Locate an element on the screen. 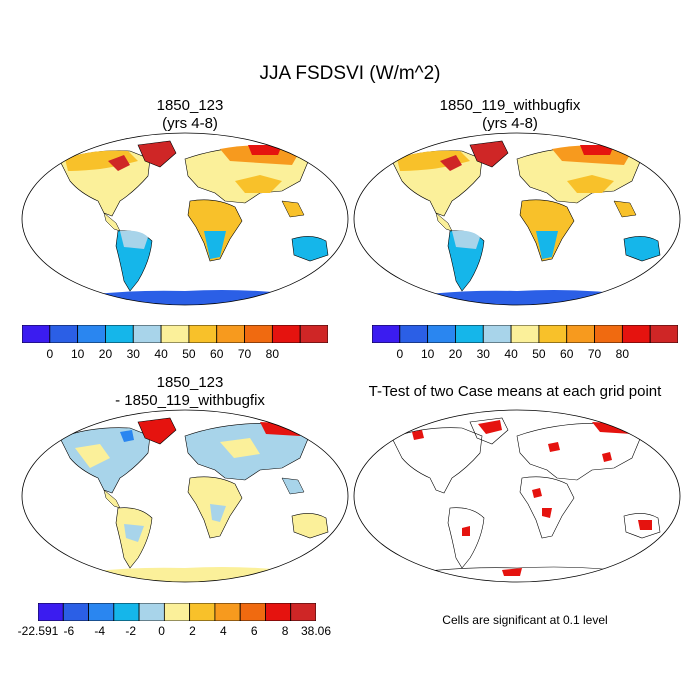 This screenshot has height=700, width=700. panel-title-1850-123: 1850_123 (yrs 4-8) is located at coordinates (190, 114).